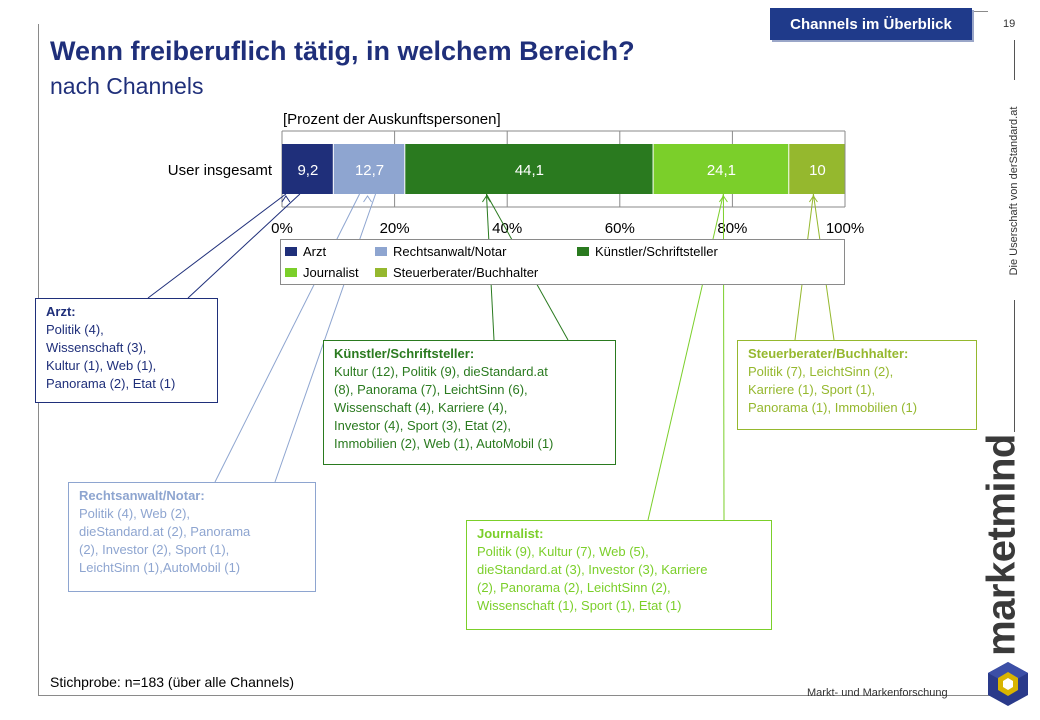 The image size is (1040, 720). I want to click on chart-unit-label: [Prozent der Auskunftspersonen], so click(392, 119).